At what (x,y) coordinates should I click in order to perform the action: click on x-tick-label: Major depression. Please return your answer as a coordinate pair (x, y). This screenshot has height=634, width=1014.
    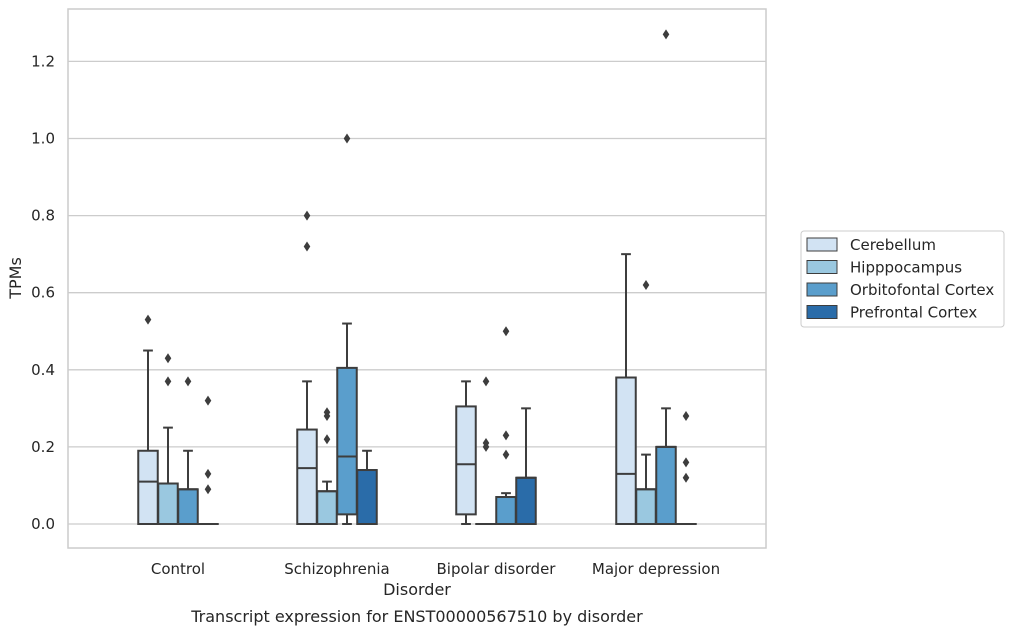
    Looking at the image, I should click on (656, 569).